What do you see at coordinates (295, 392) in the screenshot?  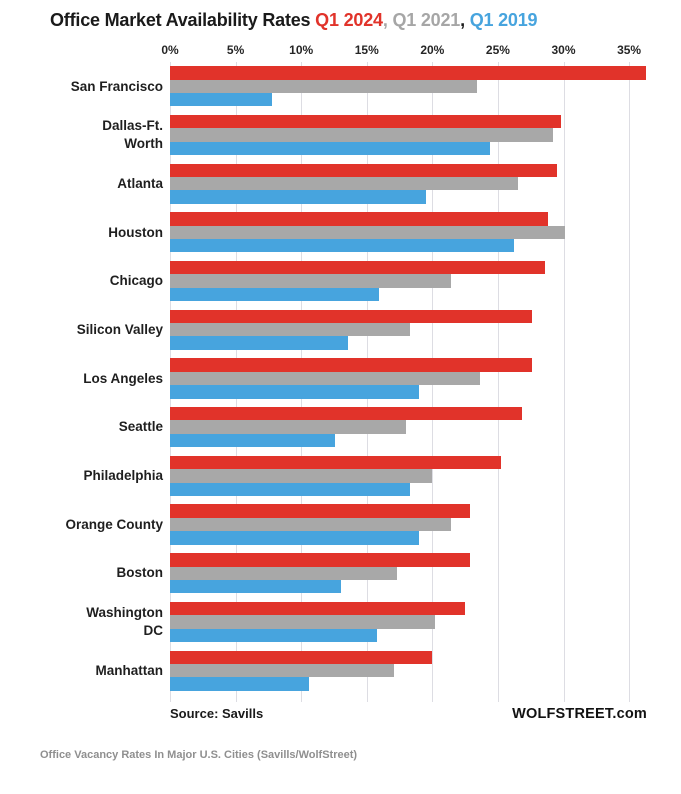 I see `bar-q1-2019-los-angeles` at bounding box center [295, 392].